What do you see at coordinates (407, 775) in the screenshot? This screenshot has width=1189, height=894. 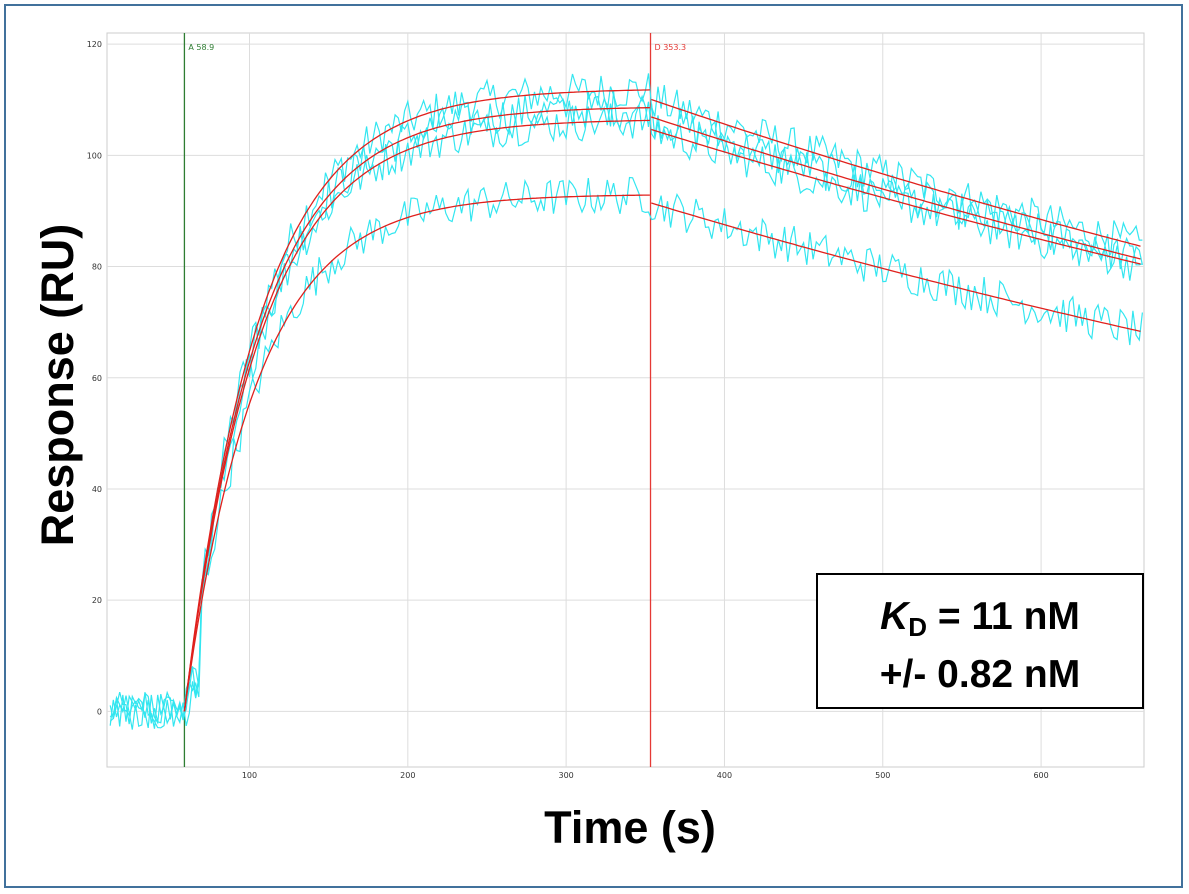 I see `x-tick-label: 200` at bounding box center [407, 775].